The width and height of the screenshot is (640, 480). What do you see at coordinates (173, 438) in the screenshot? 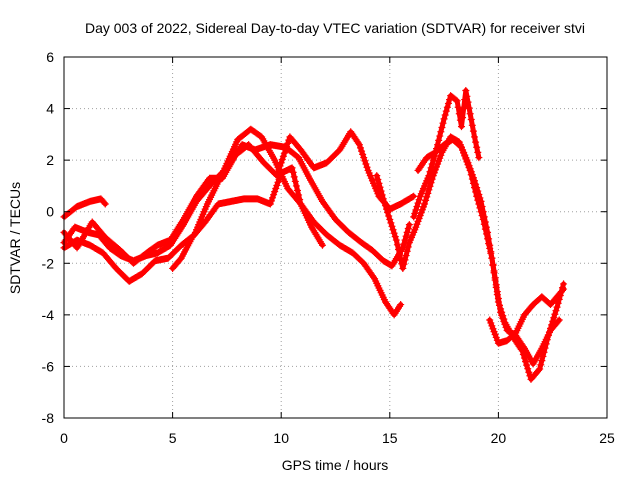
I see `x-tick-label: 5` at bounding box center [173, 438].